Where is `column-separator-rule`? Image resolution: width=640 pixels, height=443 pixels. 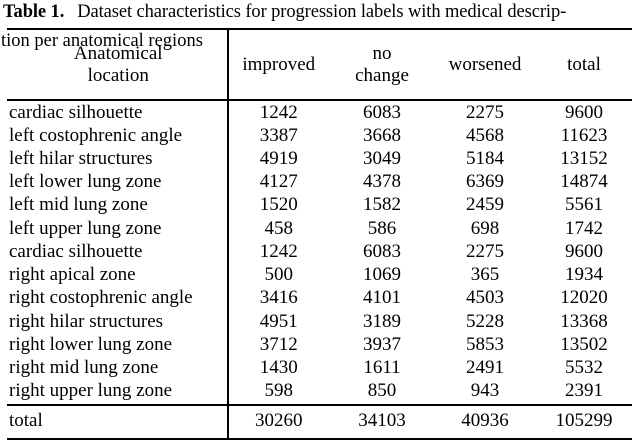
column-separator-rule is located at coordinates (228, 233).